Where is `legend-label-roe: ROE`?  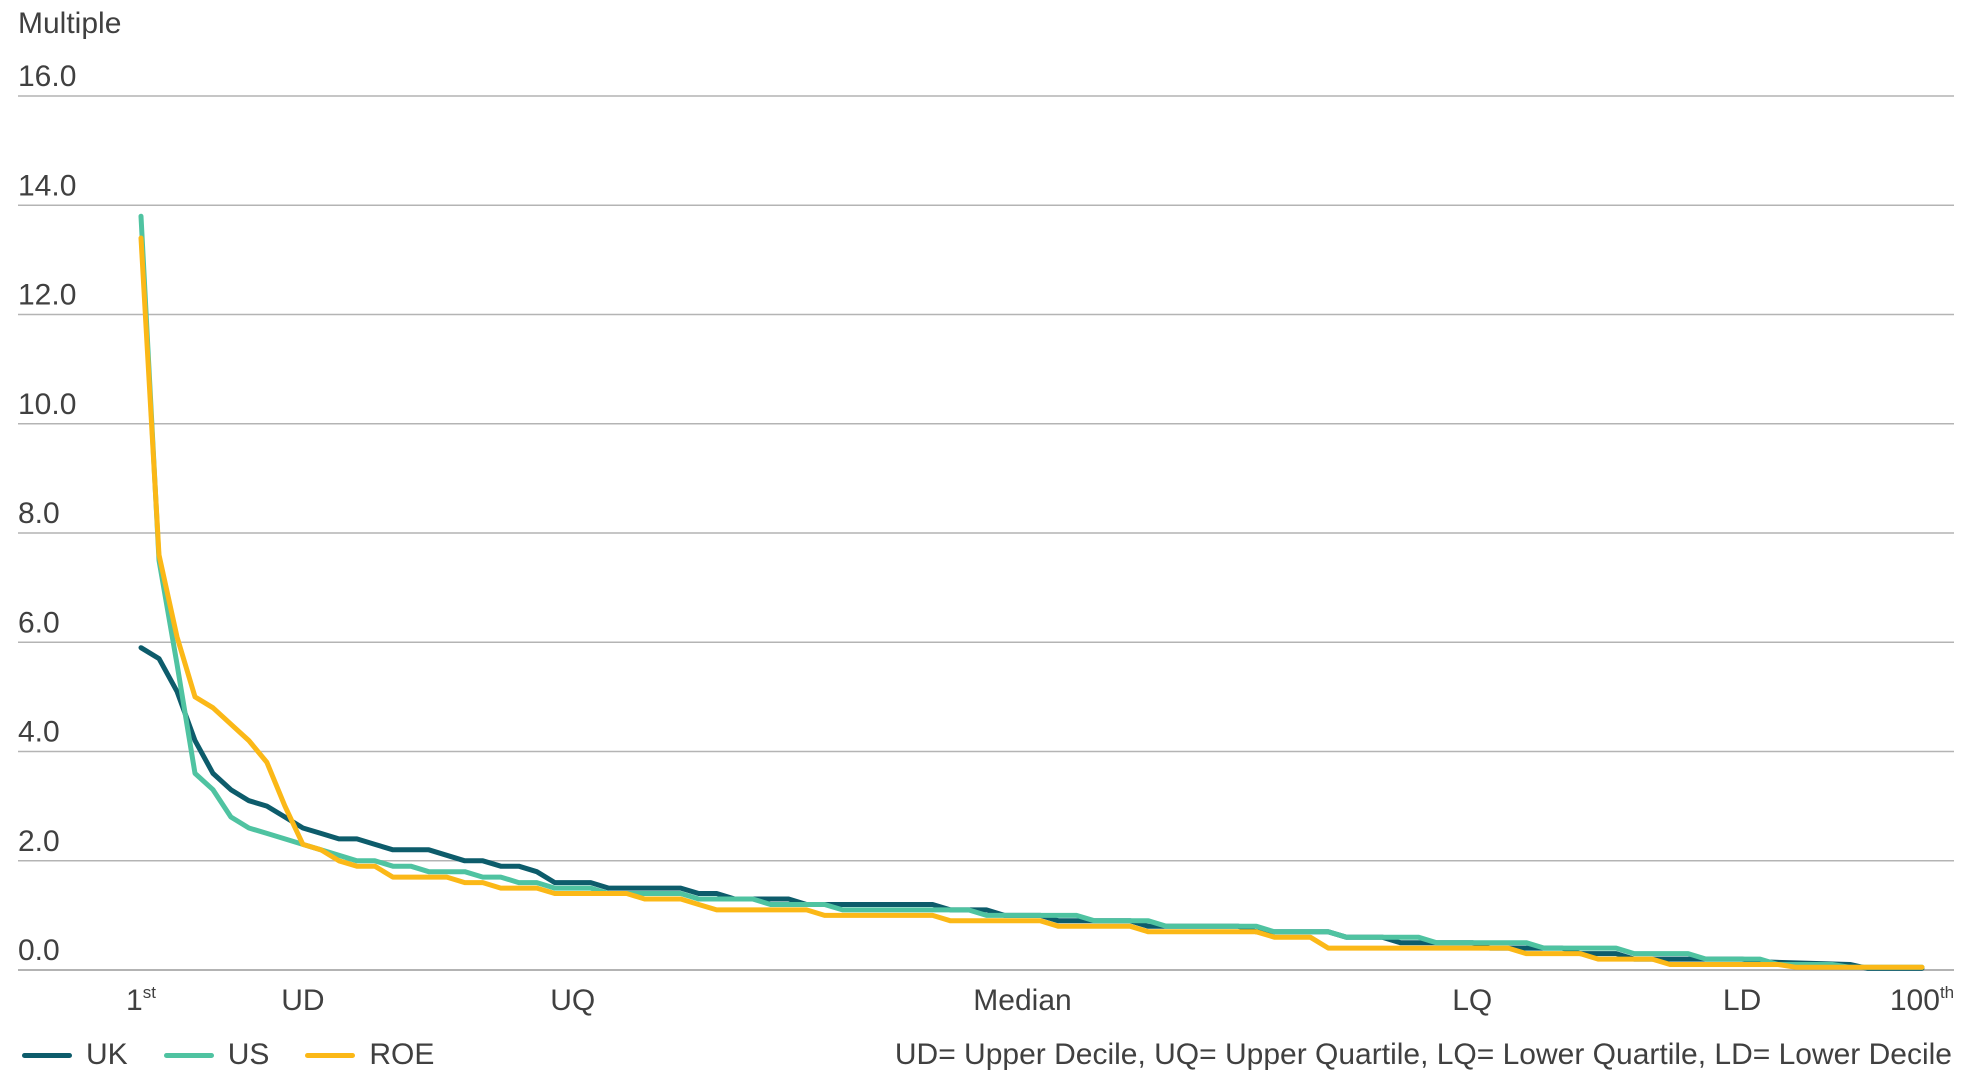 legend-label-roe: ROE is located at coordinates (402, 1054).